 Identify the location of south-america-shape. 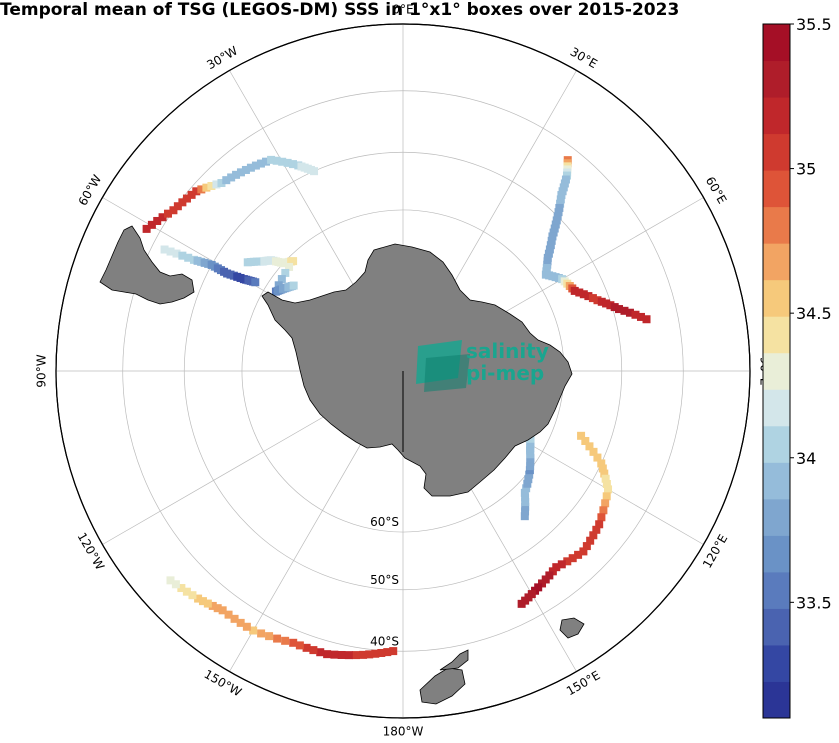
(147, 265).